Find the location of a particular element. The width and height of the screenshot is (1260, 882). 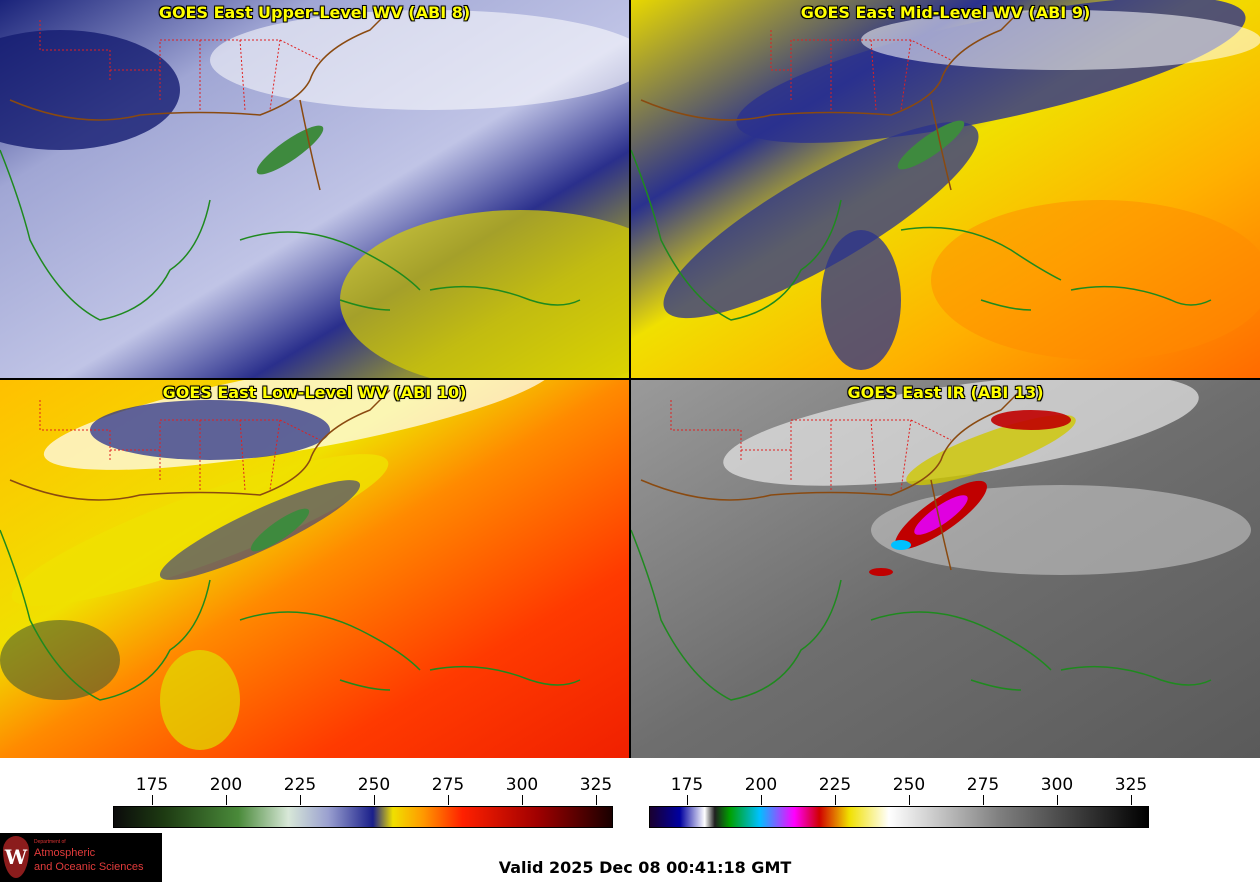

colorbar-wv is located at coordinates (363, 817).